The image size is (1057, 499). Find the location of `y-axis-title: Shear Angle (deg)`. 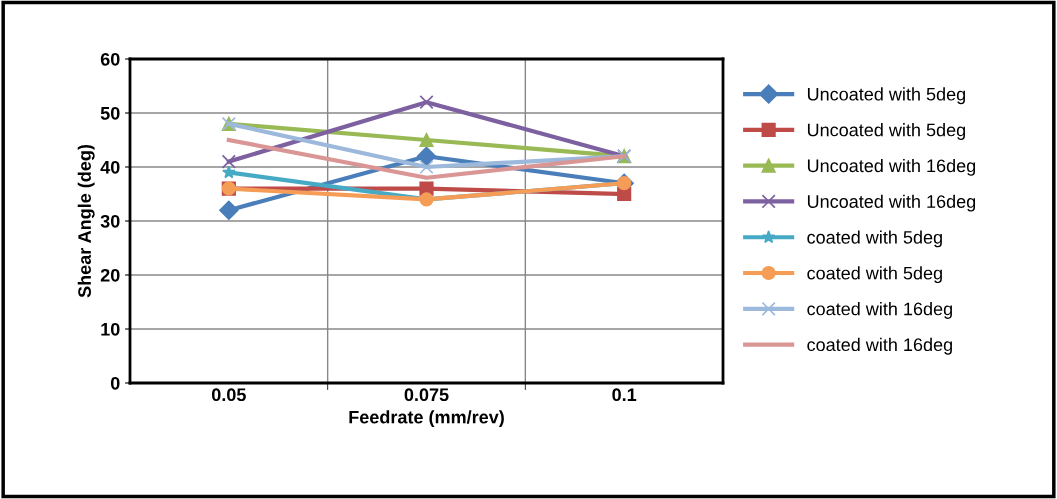

y-axis-title: Shear Angle (deg) is located at coordinates (86, 221).